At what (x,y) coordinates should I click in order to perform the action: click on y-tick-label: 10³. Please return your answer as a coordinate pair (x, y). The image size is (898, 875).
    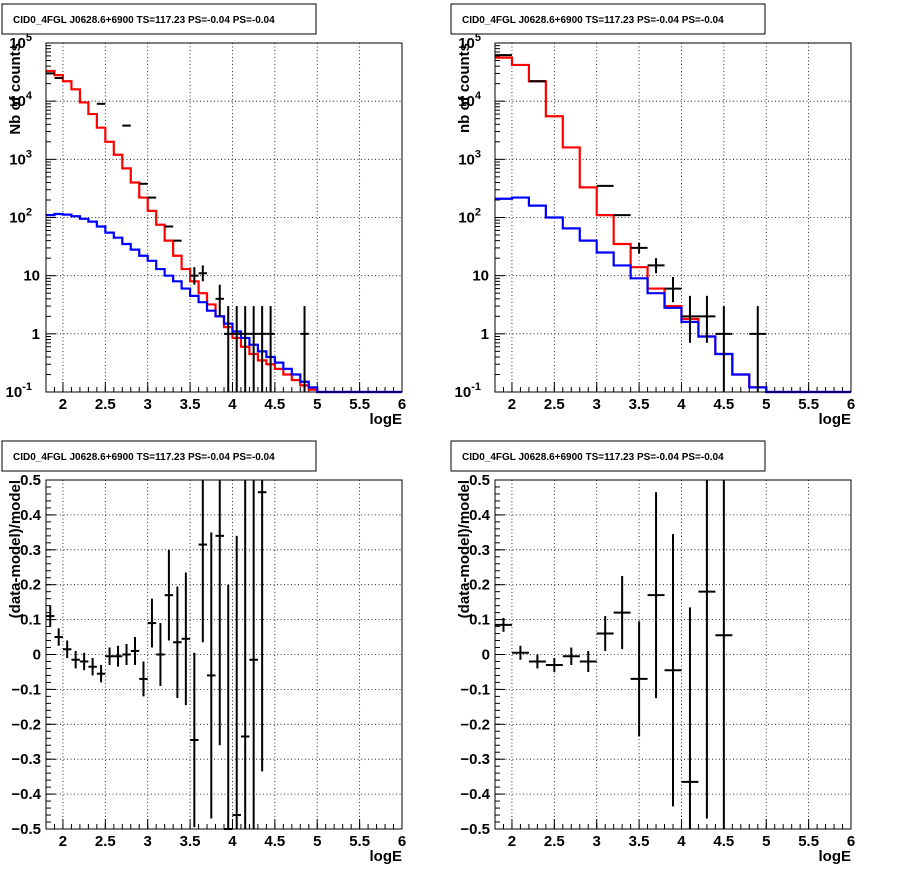
    Looking at the image, I should click on (20, 158).